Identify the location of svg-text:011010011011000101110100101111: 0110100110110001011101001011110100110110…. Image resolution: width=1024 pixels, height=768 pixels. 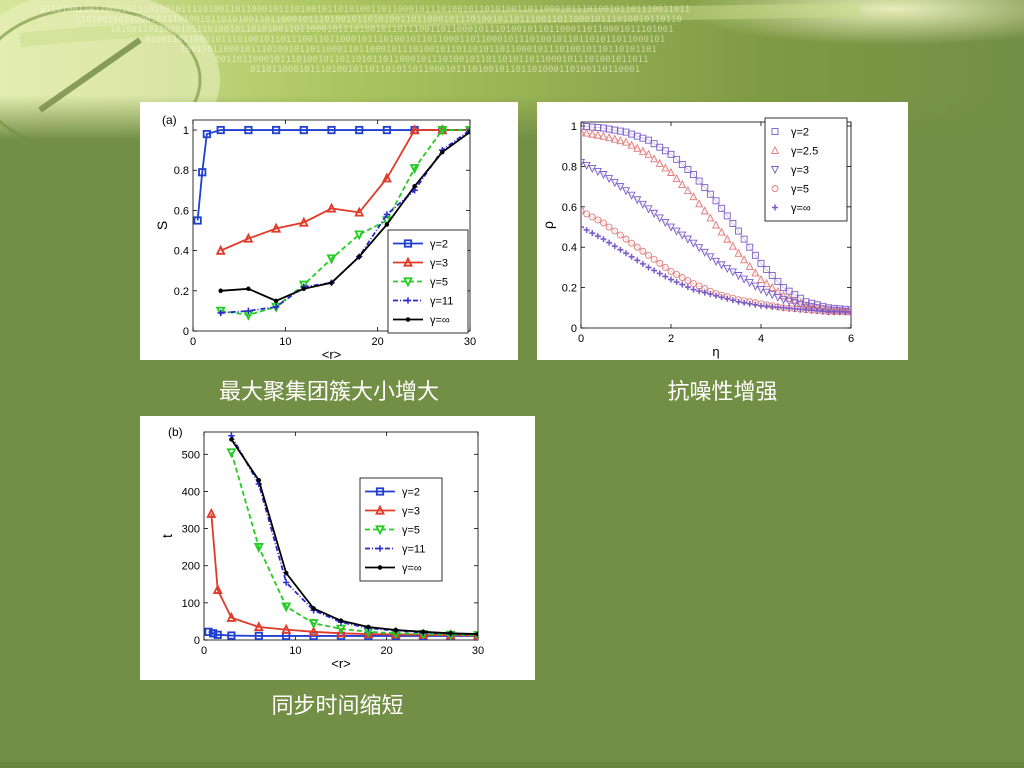
(365, 10).